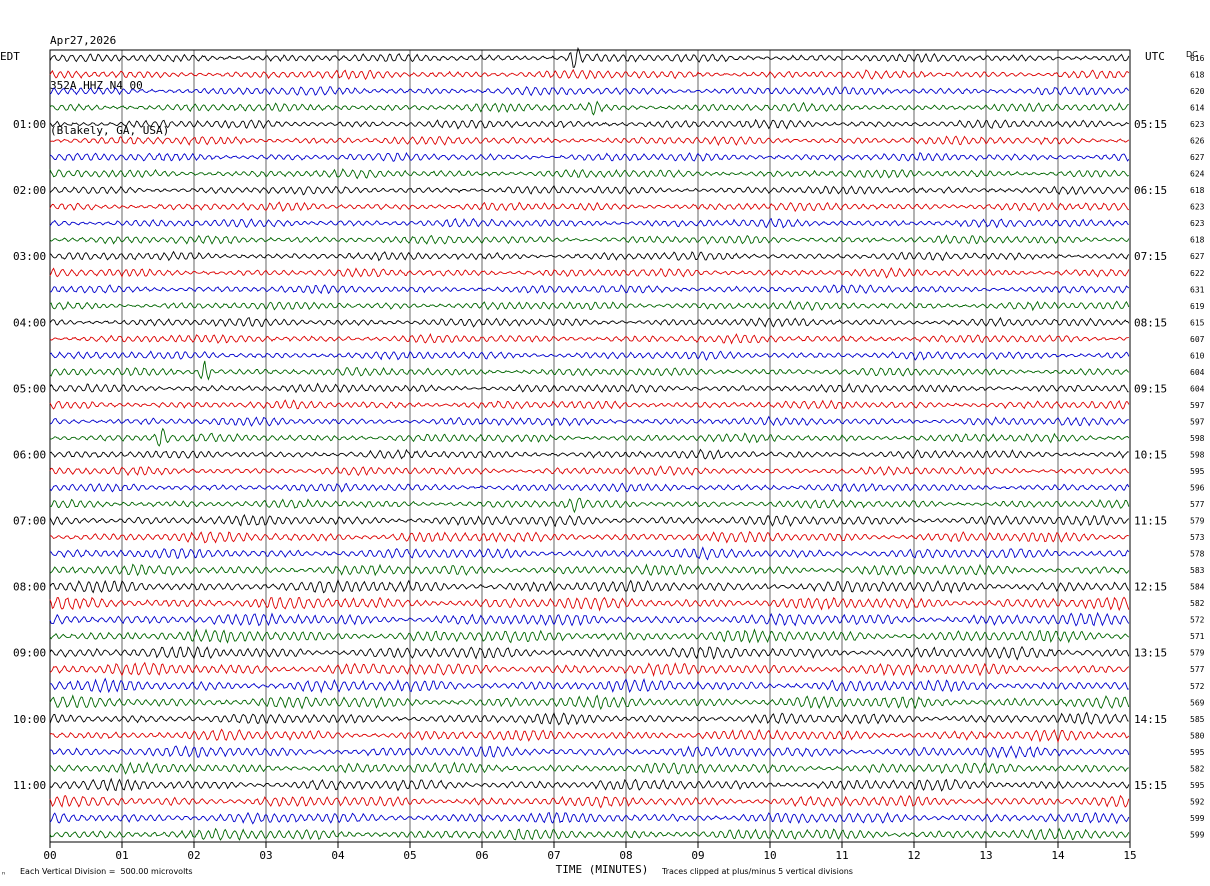  What do you see at coordinates (1197, 636) in the screenshot?
I see `dc-offset-label: 571` at bounding box center [1197, 636].